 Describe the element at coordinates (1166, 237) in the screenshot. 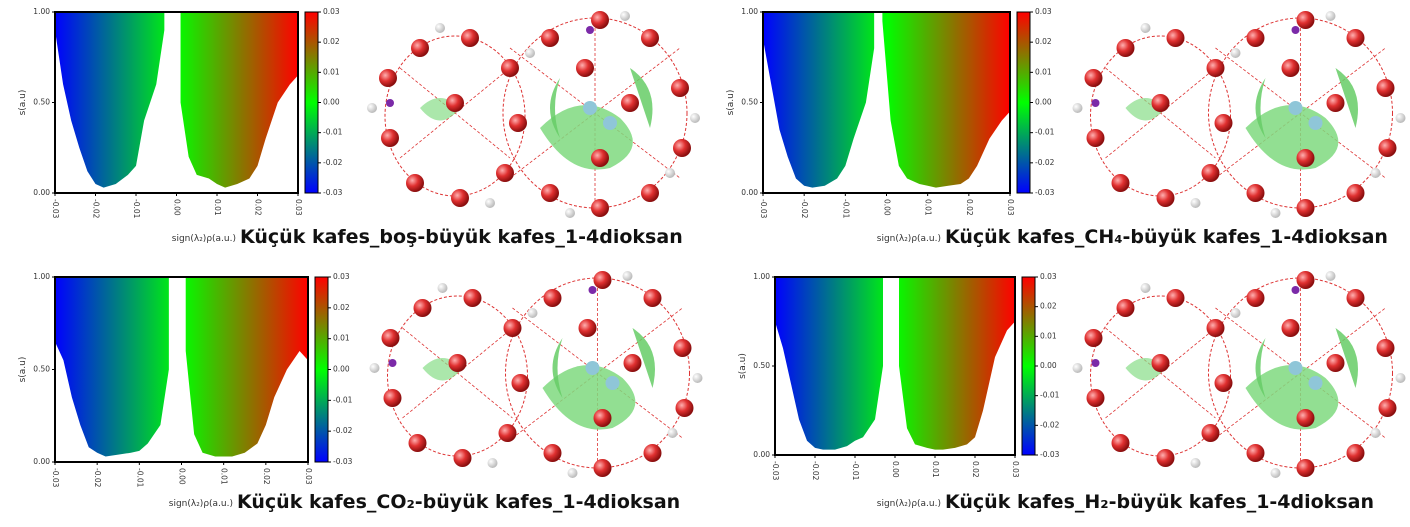

I see `caption: Küçük kafes_CH₄-büyük kafes_1-4dioksan` at that location.